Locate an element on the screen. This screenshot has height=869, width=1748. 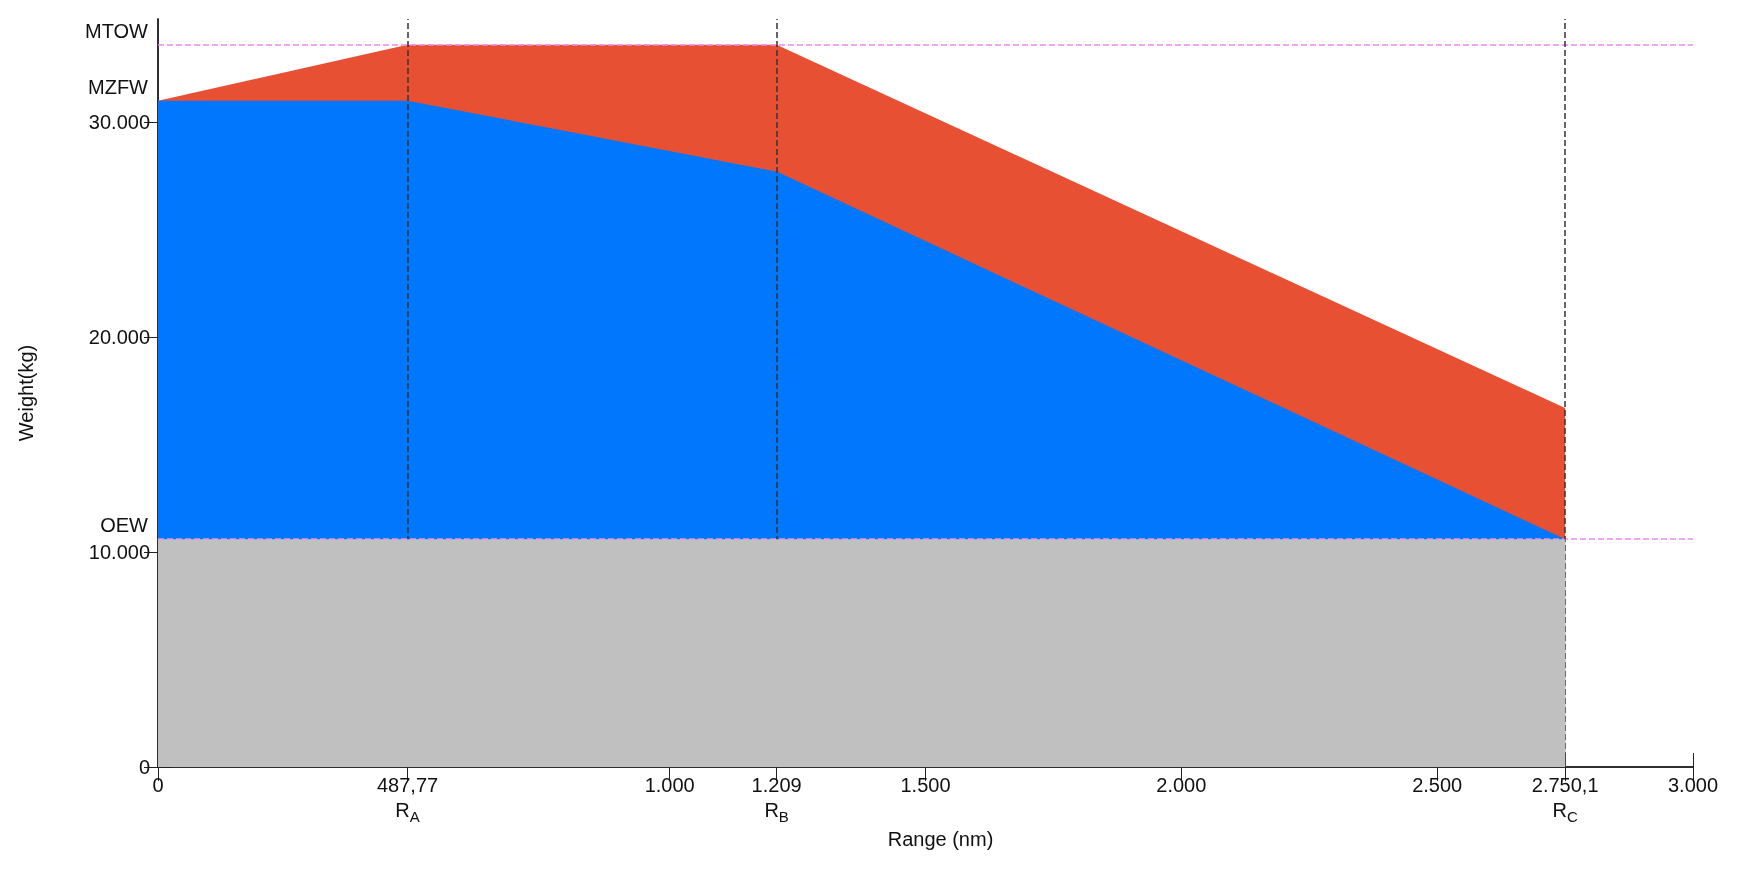
x-tick-label: 2.500 is located at coordinates (1437, 785).